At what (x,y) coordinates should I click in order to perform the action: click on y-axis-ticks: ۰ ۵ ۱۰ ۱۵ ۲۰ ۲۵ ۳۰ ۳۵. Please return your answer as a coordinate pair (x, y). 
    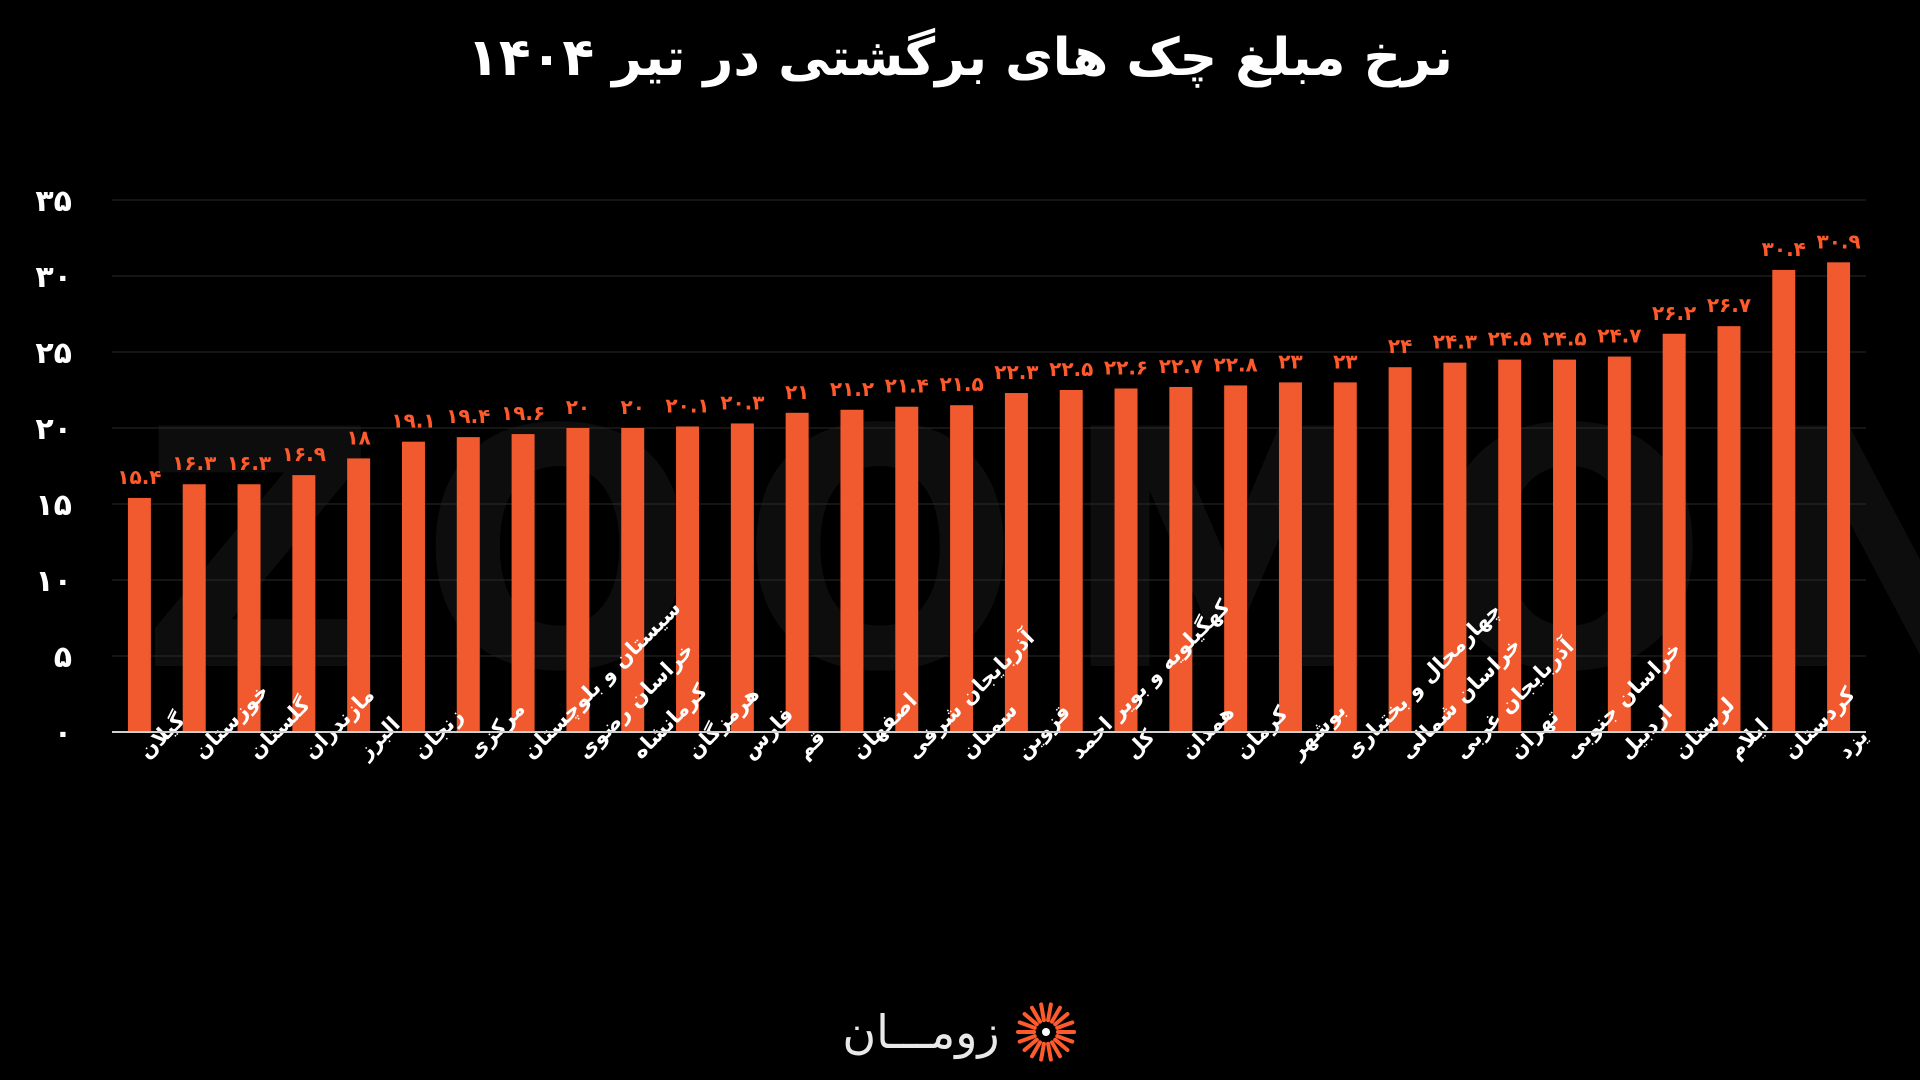
    Looking at the image, I should click on (53, 467).